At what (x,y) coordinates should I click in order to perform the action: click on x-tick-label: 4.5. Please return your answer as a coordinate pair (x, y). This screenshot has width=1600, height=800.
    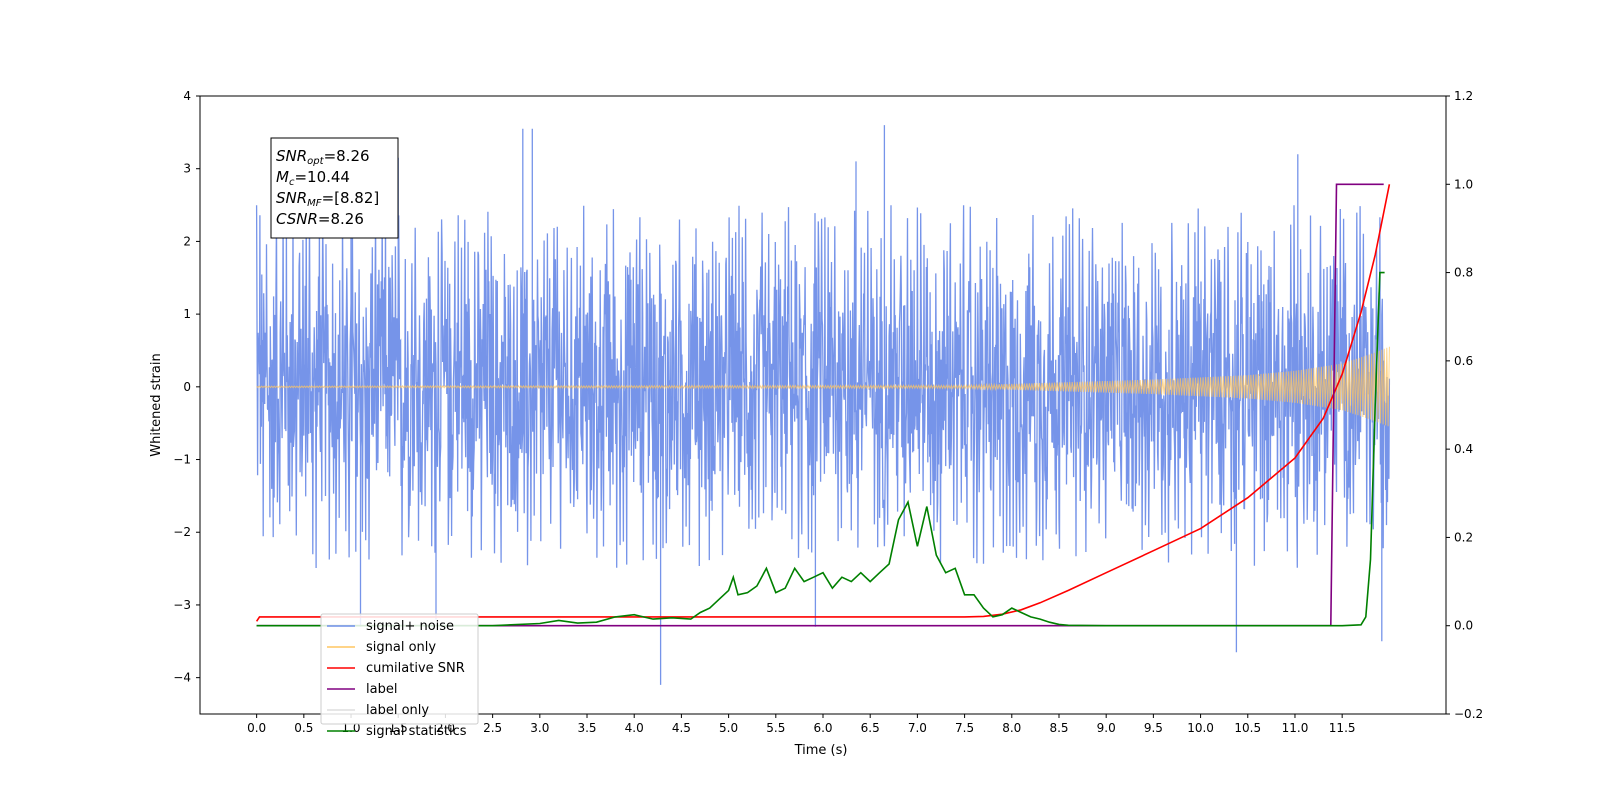
    Looking at the image, I should click on (681, 728).